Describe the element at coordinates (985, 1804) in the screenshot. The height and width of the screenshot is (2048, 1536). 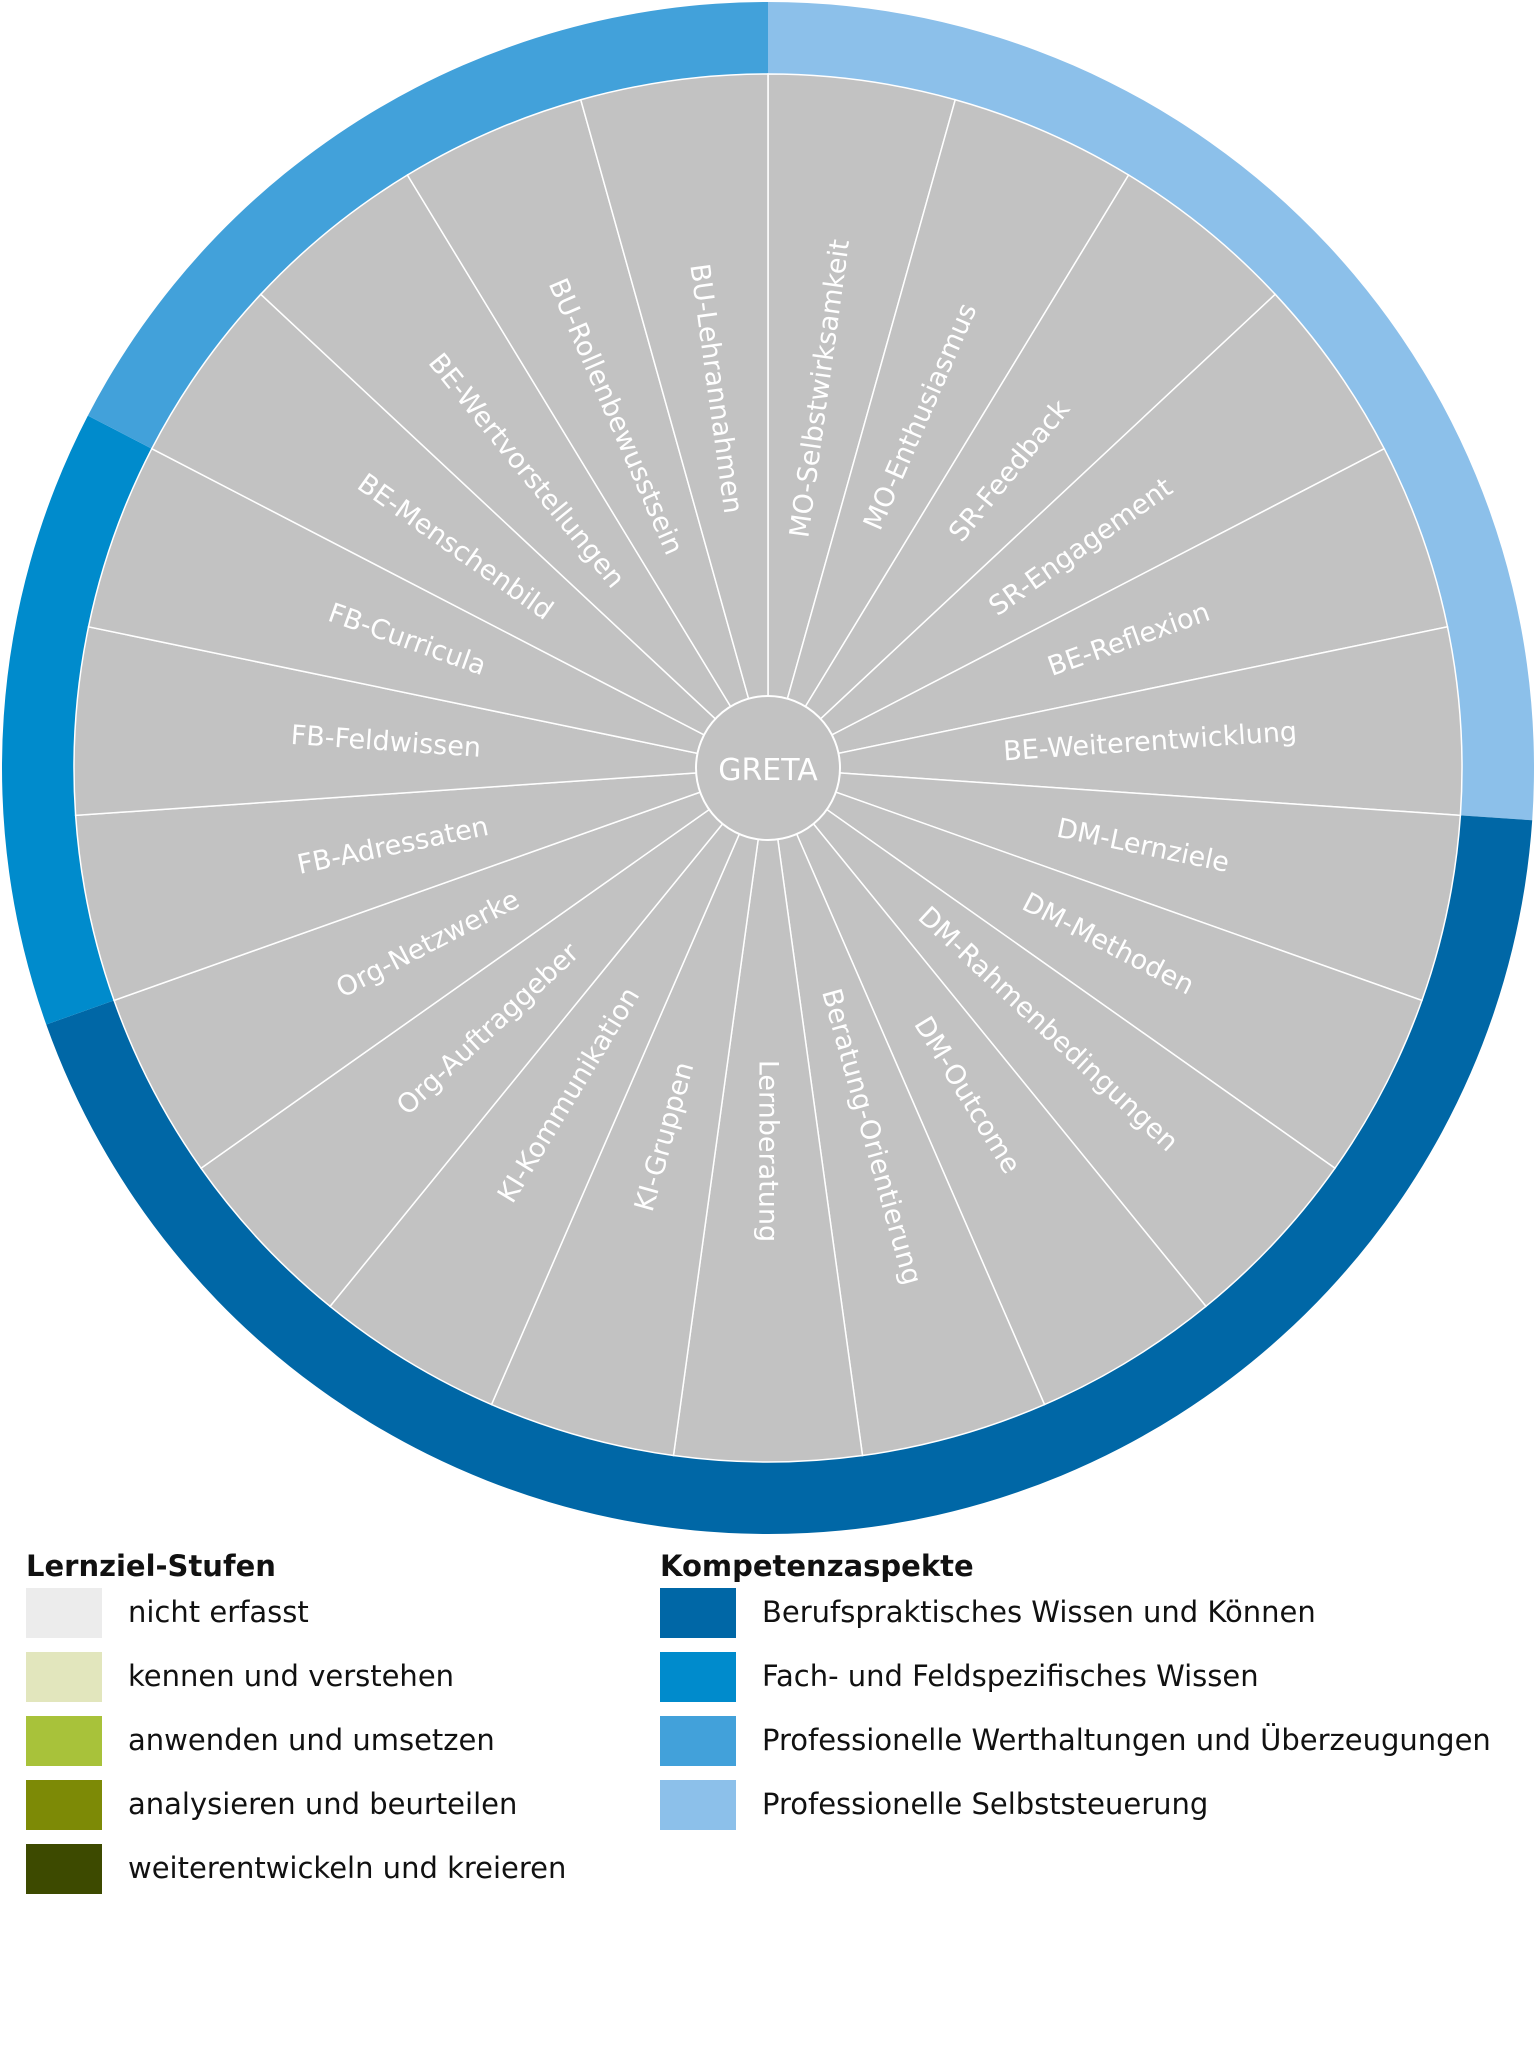
I see `aspect-label: Professionelle Selbststeuerung` at that location.